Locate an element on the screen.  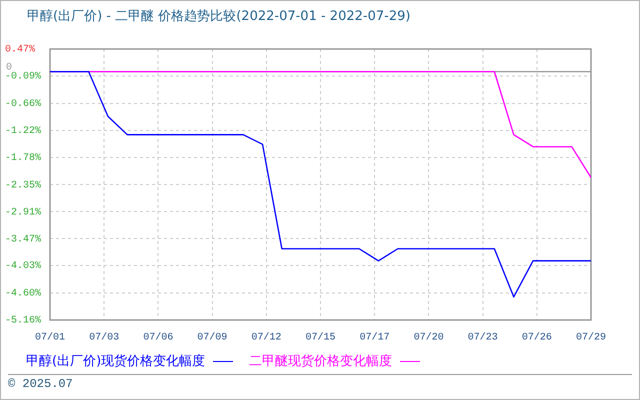
y-tick-label: -4.03% is located at coordinates (23, 266).